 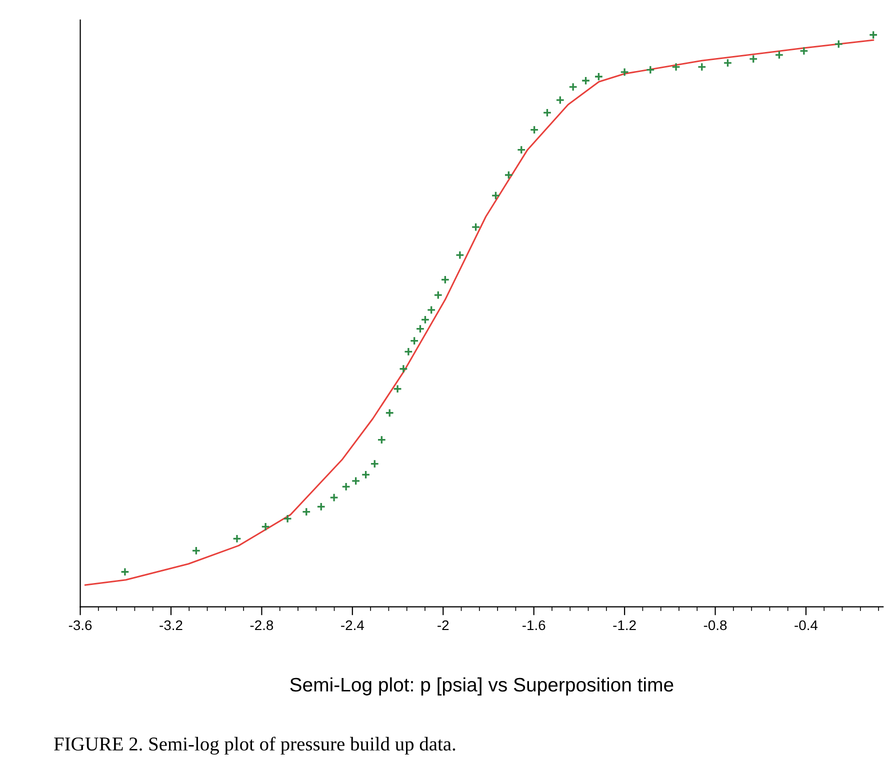 What do you see at coordinates (171, 625) in the screenshot?
I see `x-tick-label: -3.2` at bounding box center [171, 625].